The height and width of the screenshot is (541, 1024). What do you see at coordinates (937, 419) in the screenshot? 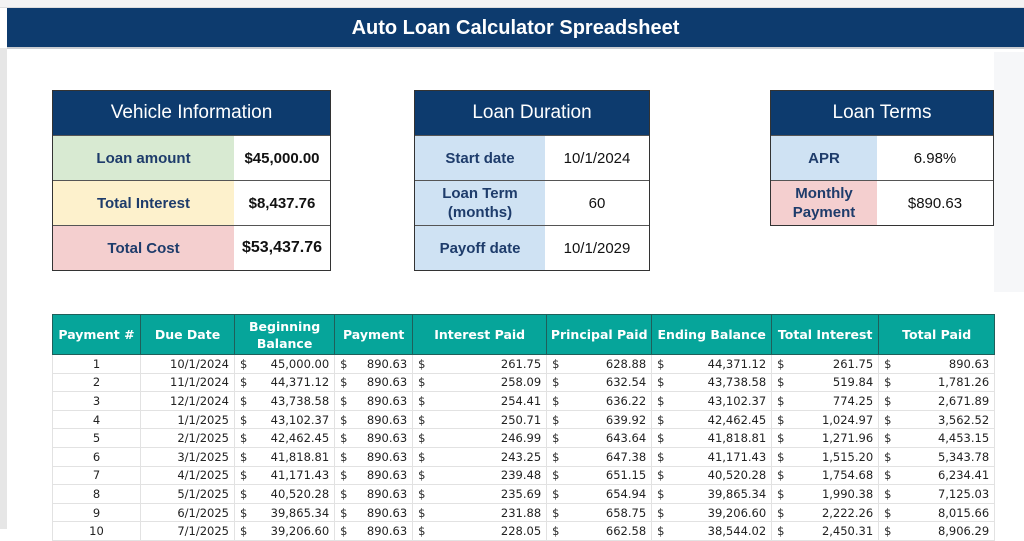
I see `cell-total-paid: $3,562.52` at bounding box center [937, 419].